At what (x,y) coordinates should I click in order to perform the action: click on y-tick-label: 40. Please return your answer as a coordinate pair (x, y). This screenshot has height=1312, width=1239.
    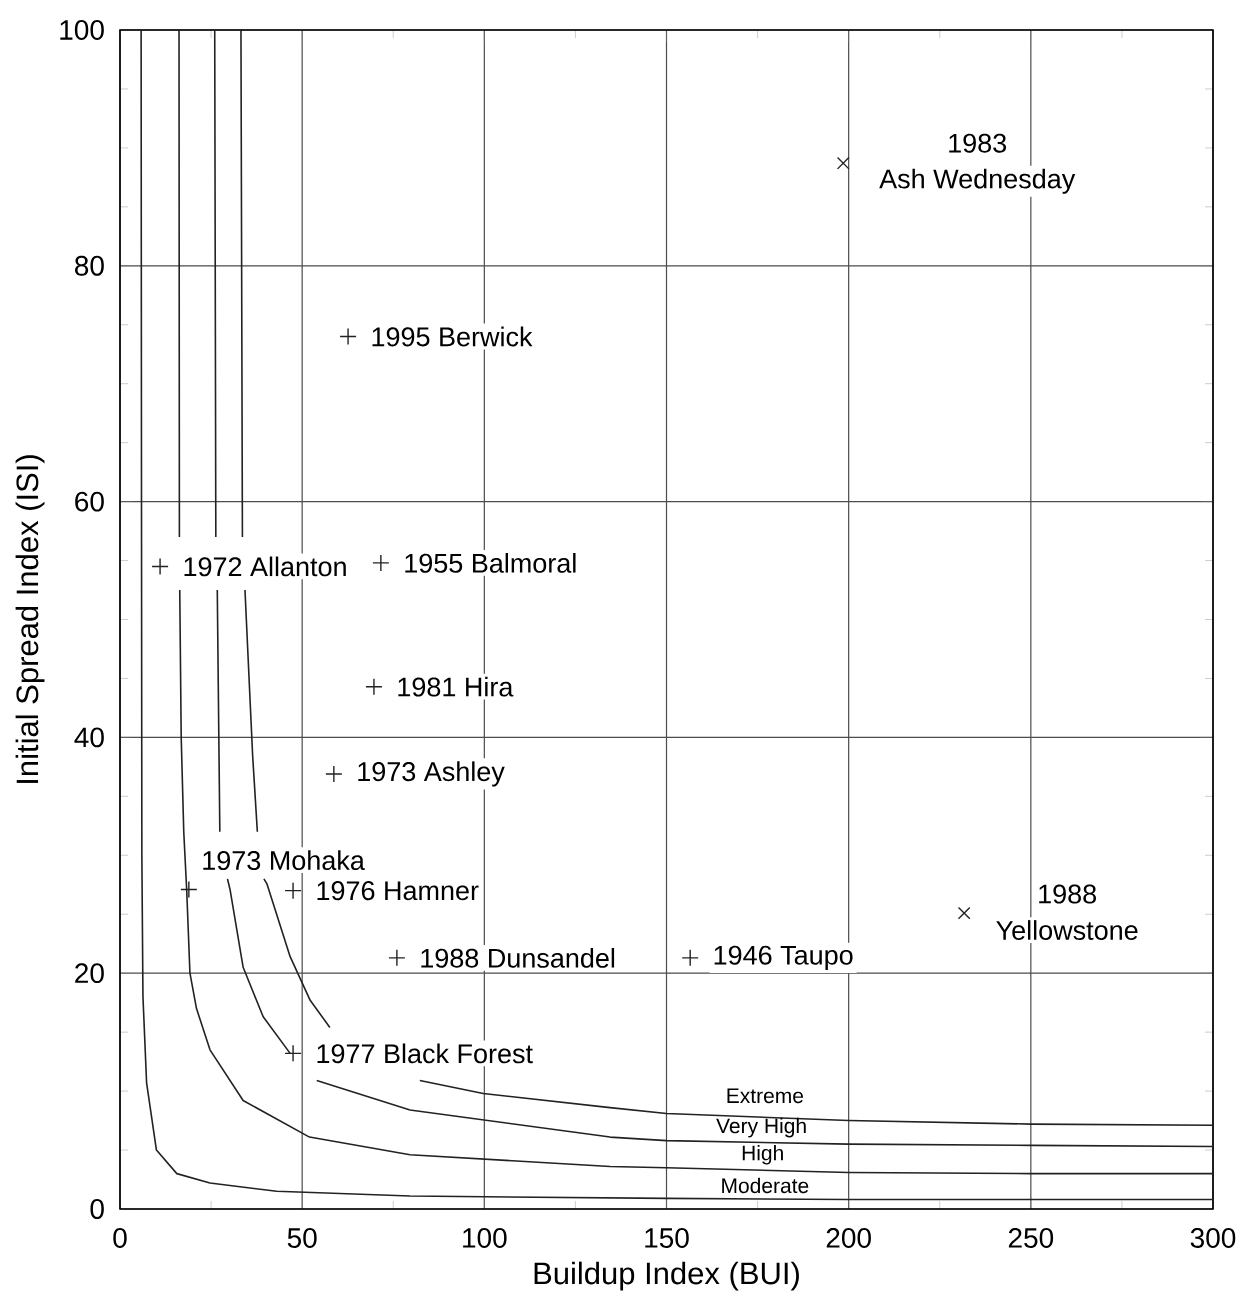
    Looking at the image, I should click on (89, 737).